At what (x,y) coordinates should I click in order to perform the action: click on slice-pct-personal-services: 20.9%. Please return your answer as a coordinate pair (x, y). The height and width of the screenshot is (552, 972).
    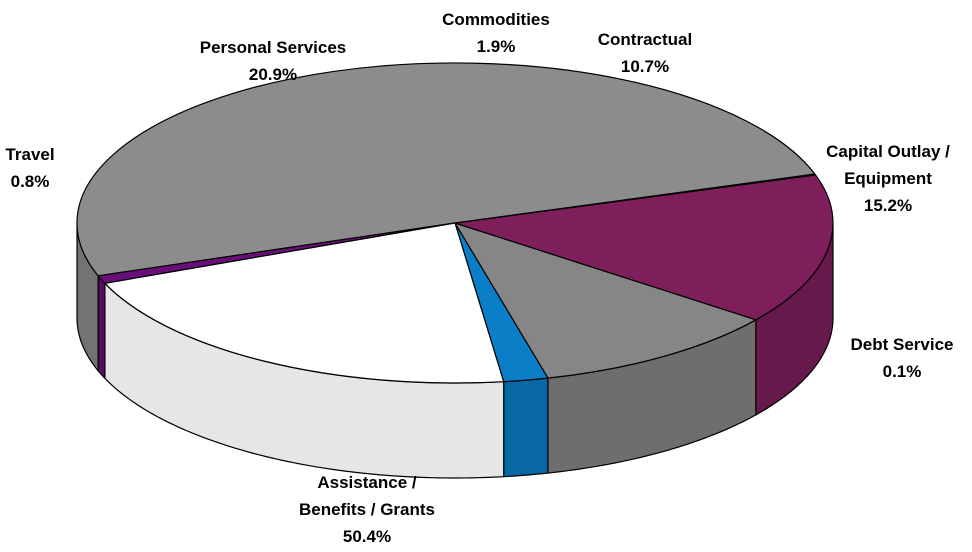
    Looking at the image, I should click on (273, 74).